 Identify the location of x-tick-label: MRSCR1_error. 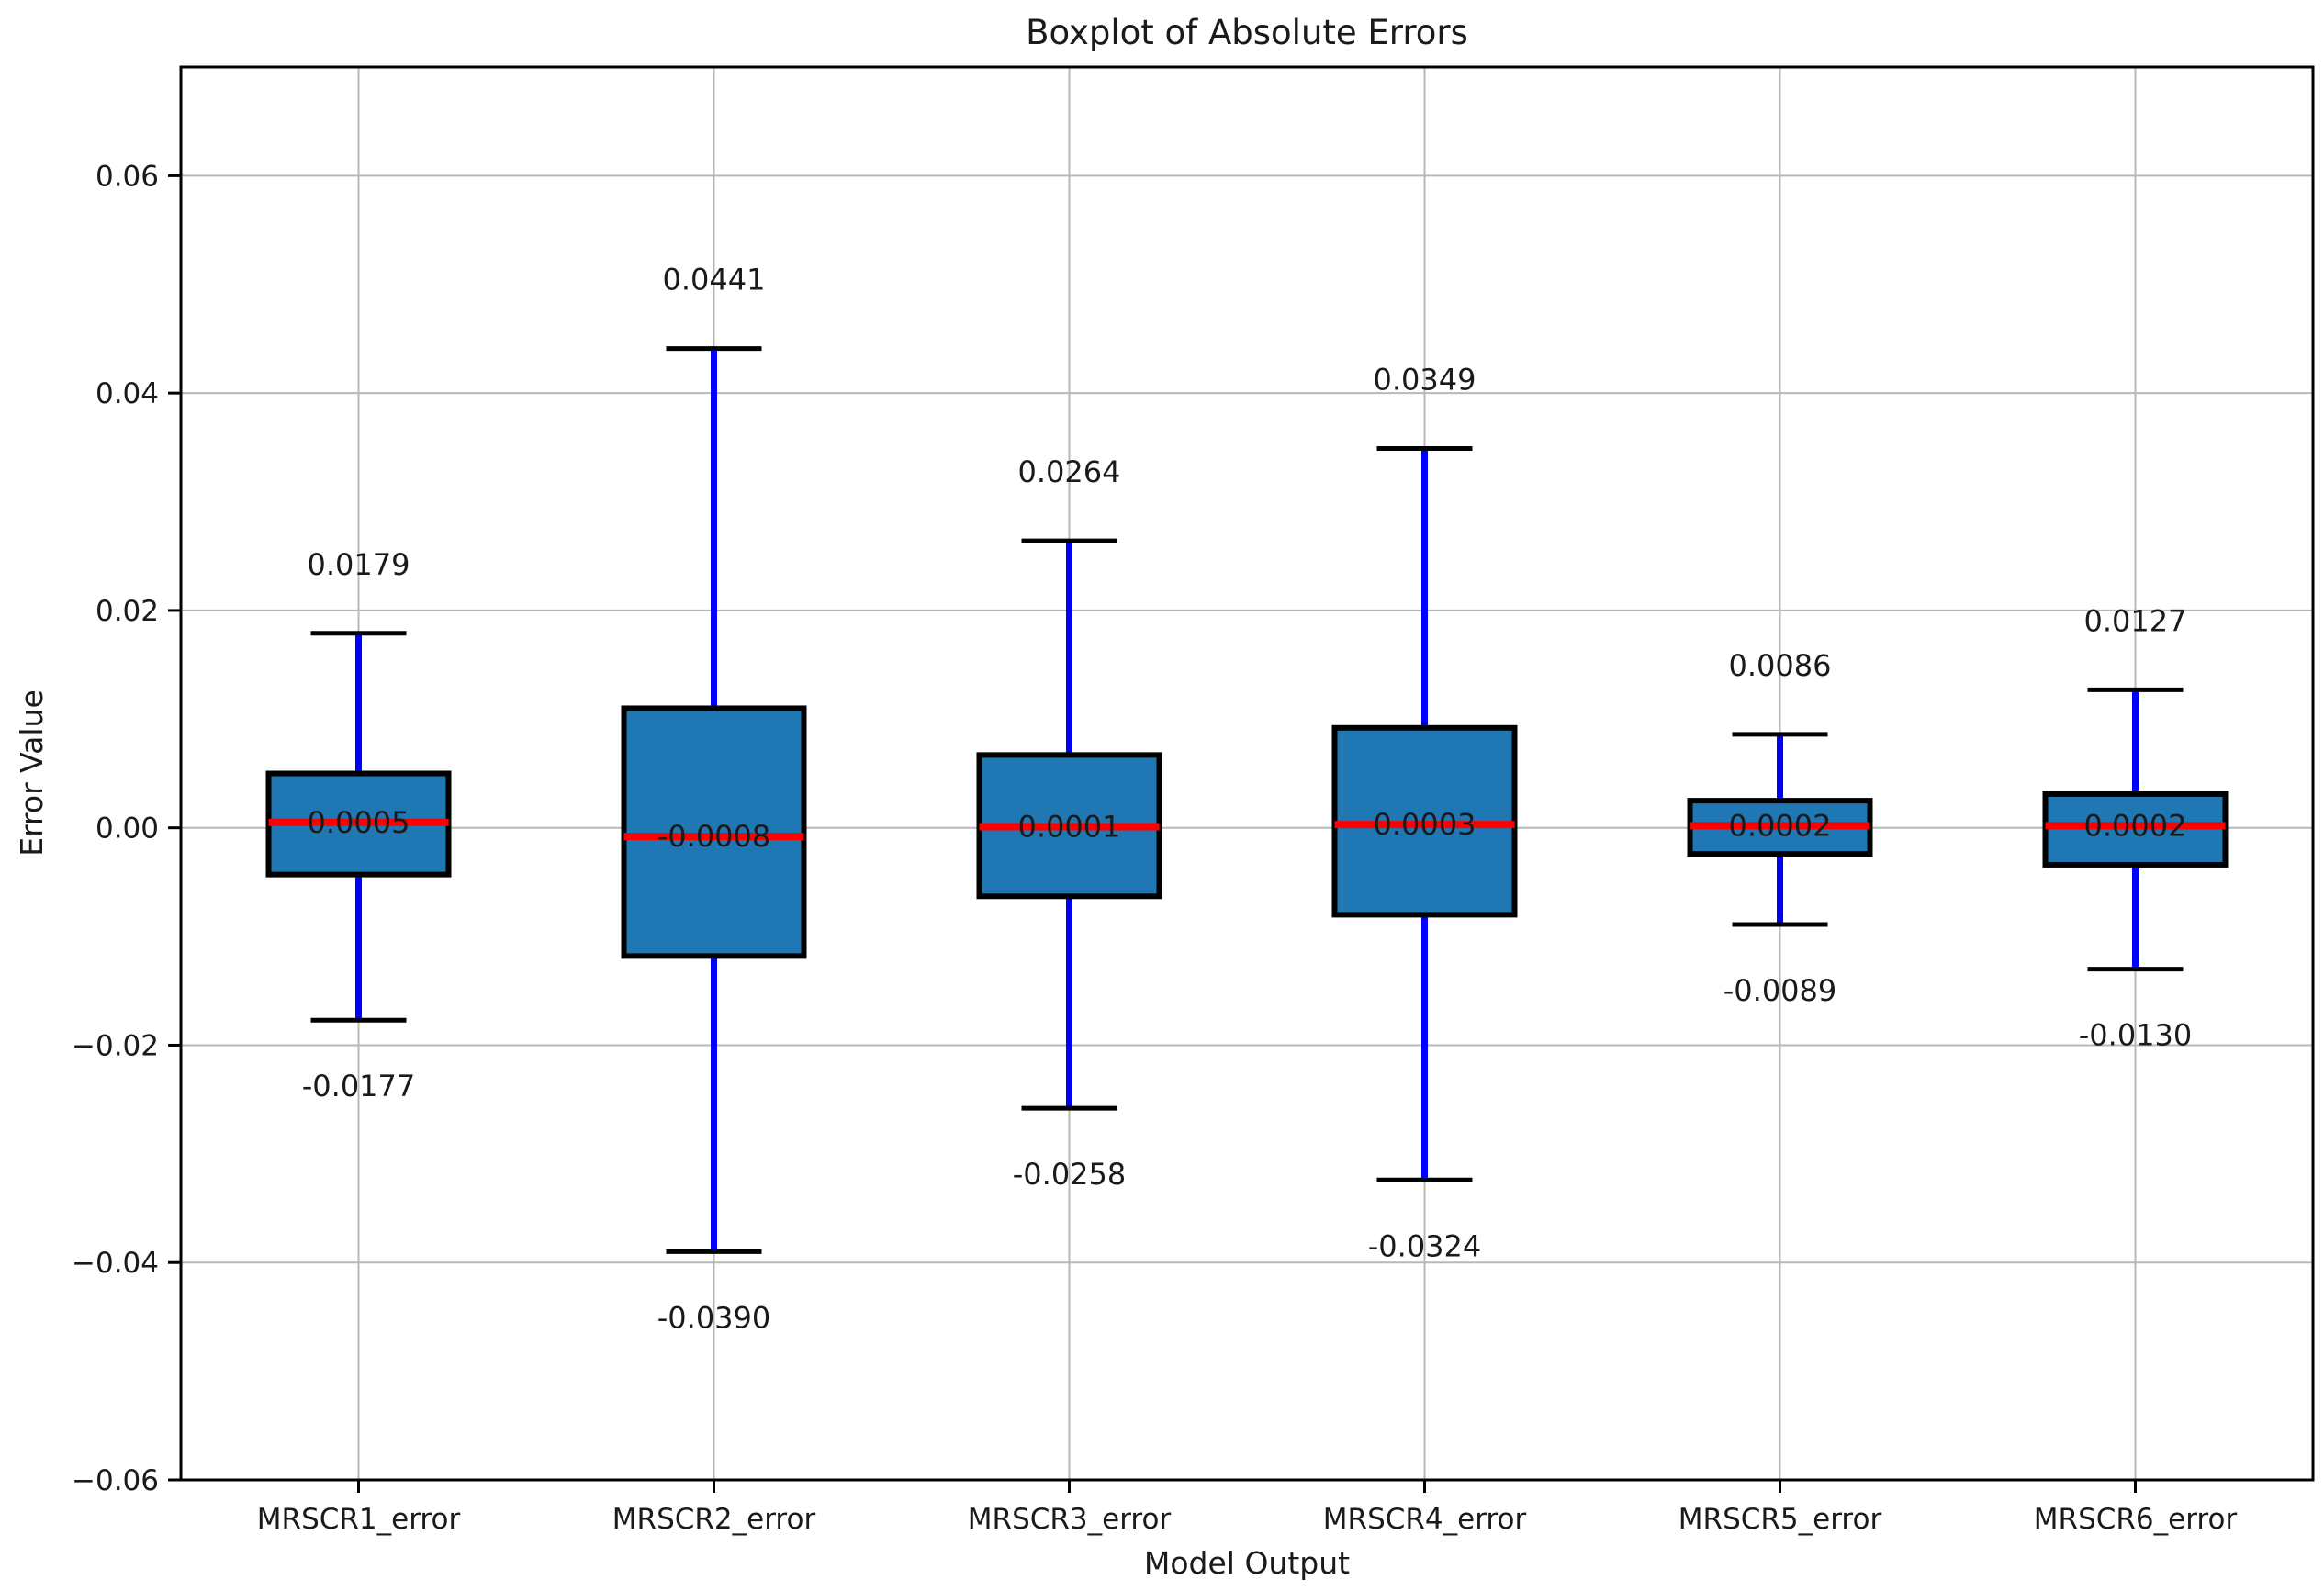
(359, 1519).